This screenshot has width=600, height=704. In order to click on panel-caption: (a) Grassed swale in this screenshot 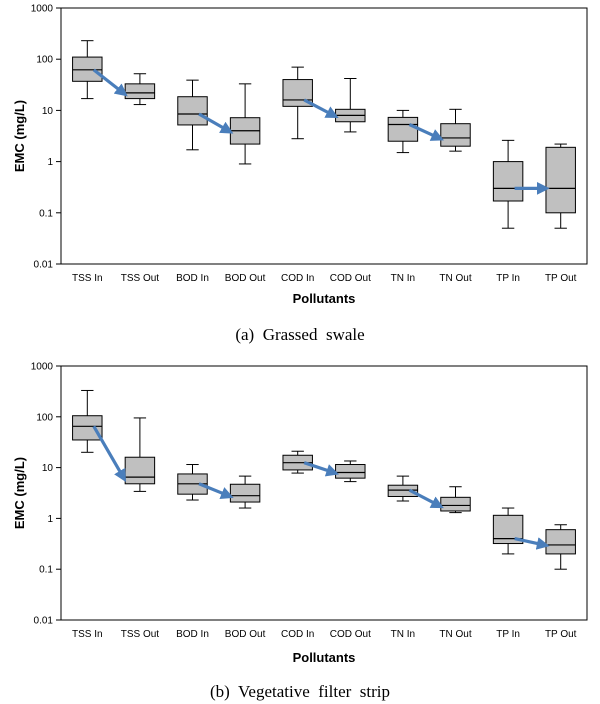, I will do `click(299, 334)`.